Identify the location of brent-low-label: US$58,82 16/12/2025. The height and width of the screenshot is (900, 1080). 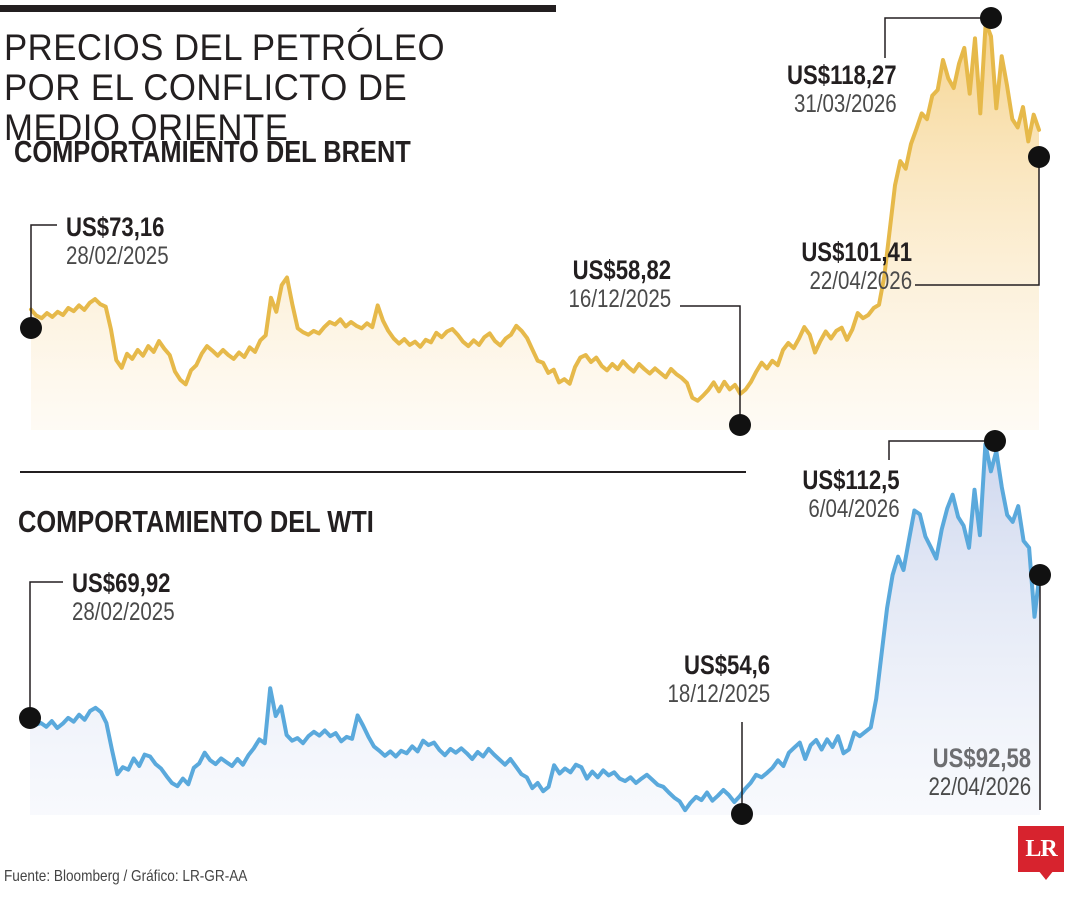
(619, 284).